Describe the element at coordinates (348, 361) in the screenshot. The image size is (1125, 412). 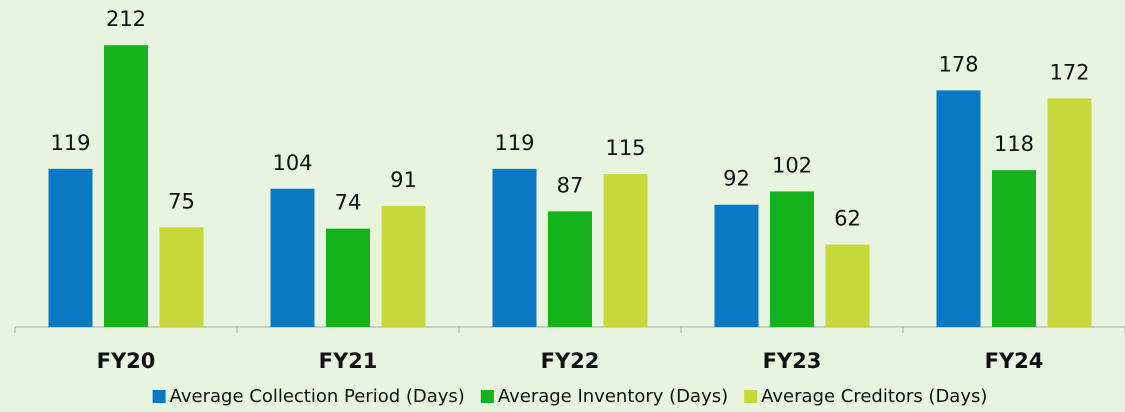
I see `x-tick-label: FY21` at that location.